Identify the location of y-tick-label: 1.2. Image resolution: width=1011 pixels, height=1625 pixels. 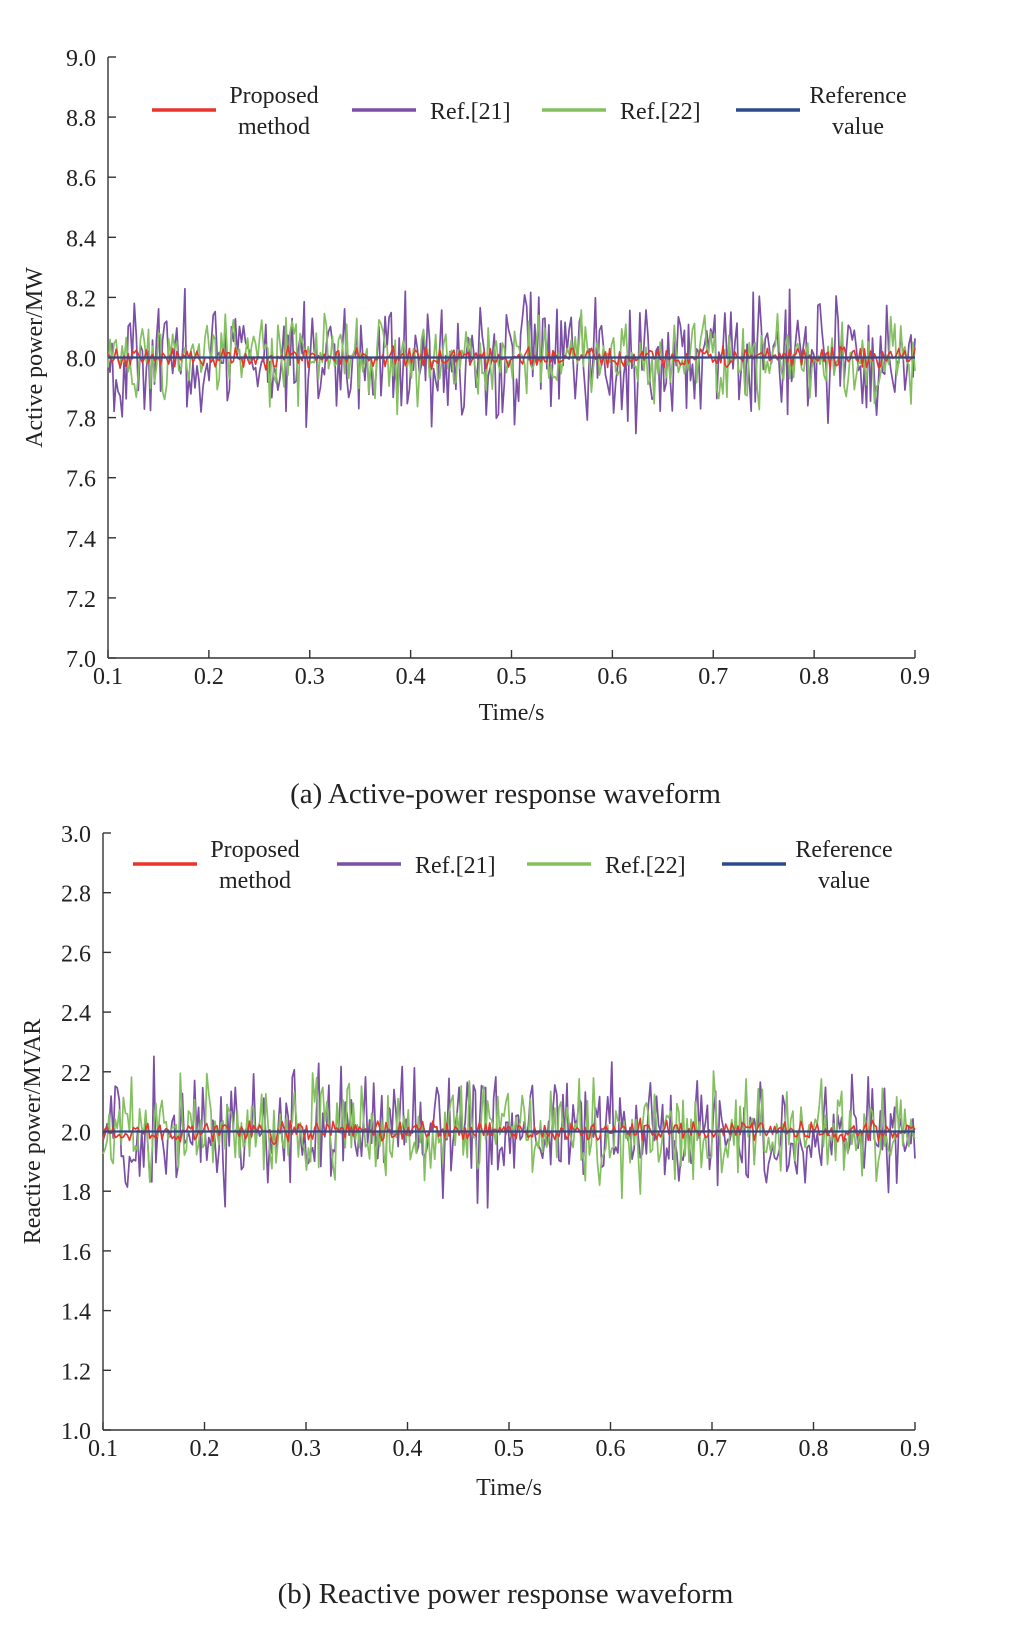
(76, 1372).